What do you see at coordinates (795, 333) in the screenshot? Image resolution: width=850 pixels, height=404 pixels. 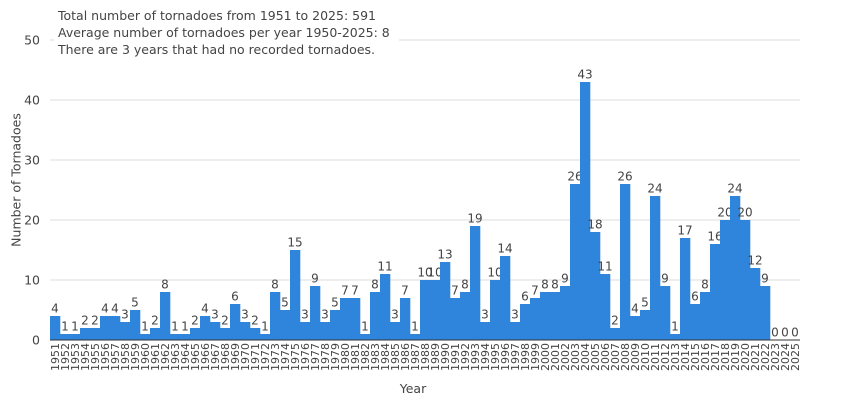 I see `data-label: 0` at bounding box center [795, 333].